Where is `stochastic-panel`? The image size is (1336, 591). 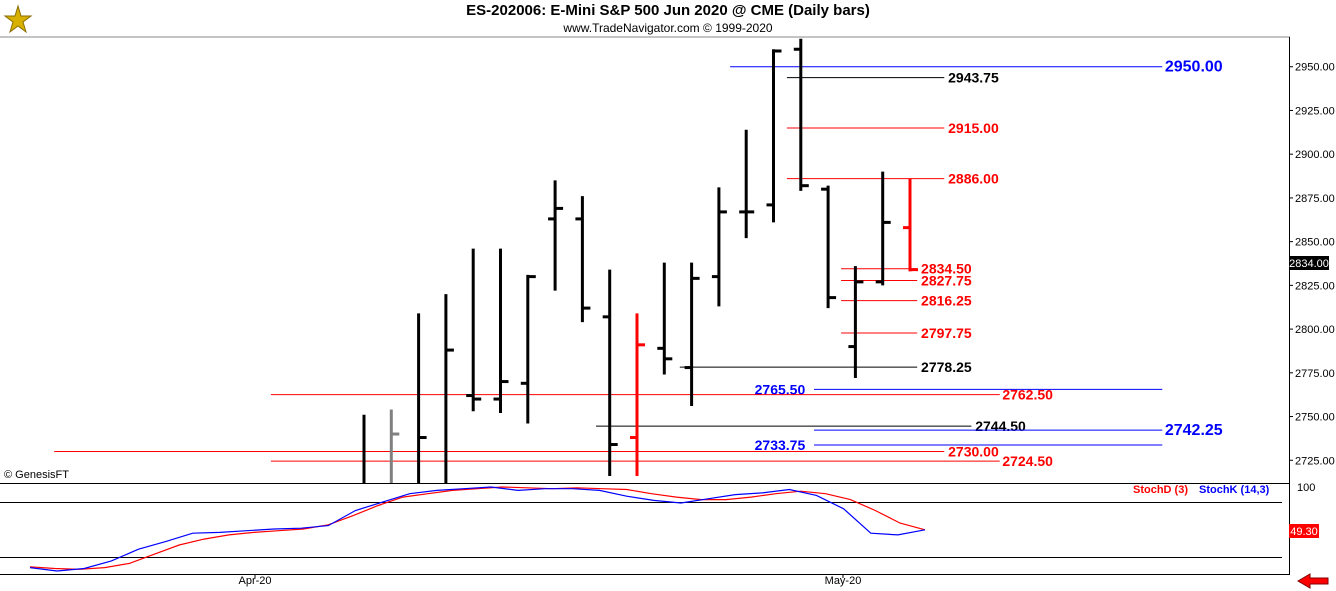
stochastic-panel is located at coordinates (477, 529).